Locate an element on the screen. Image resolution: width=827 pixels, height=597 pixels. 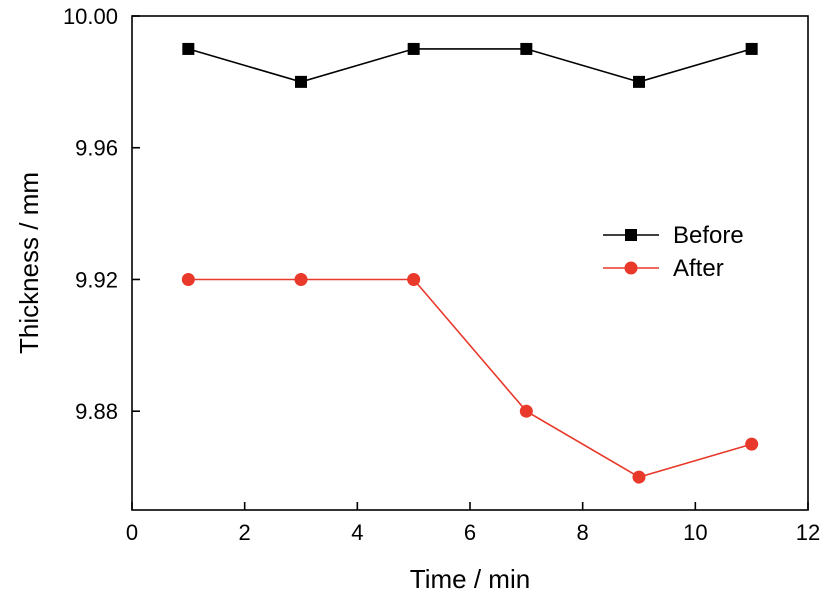
x-axis-title: Time / min is located at coordinates (470, 579).